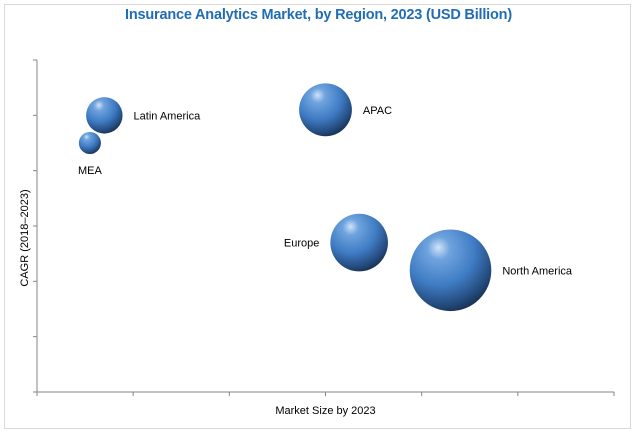 Image resolution: width=637 pixels, height=435 pixels. What do you see at coordinates (104, 115) in the screenshot?
I see `bubble-latin-america` at bounding box center [104, 115].